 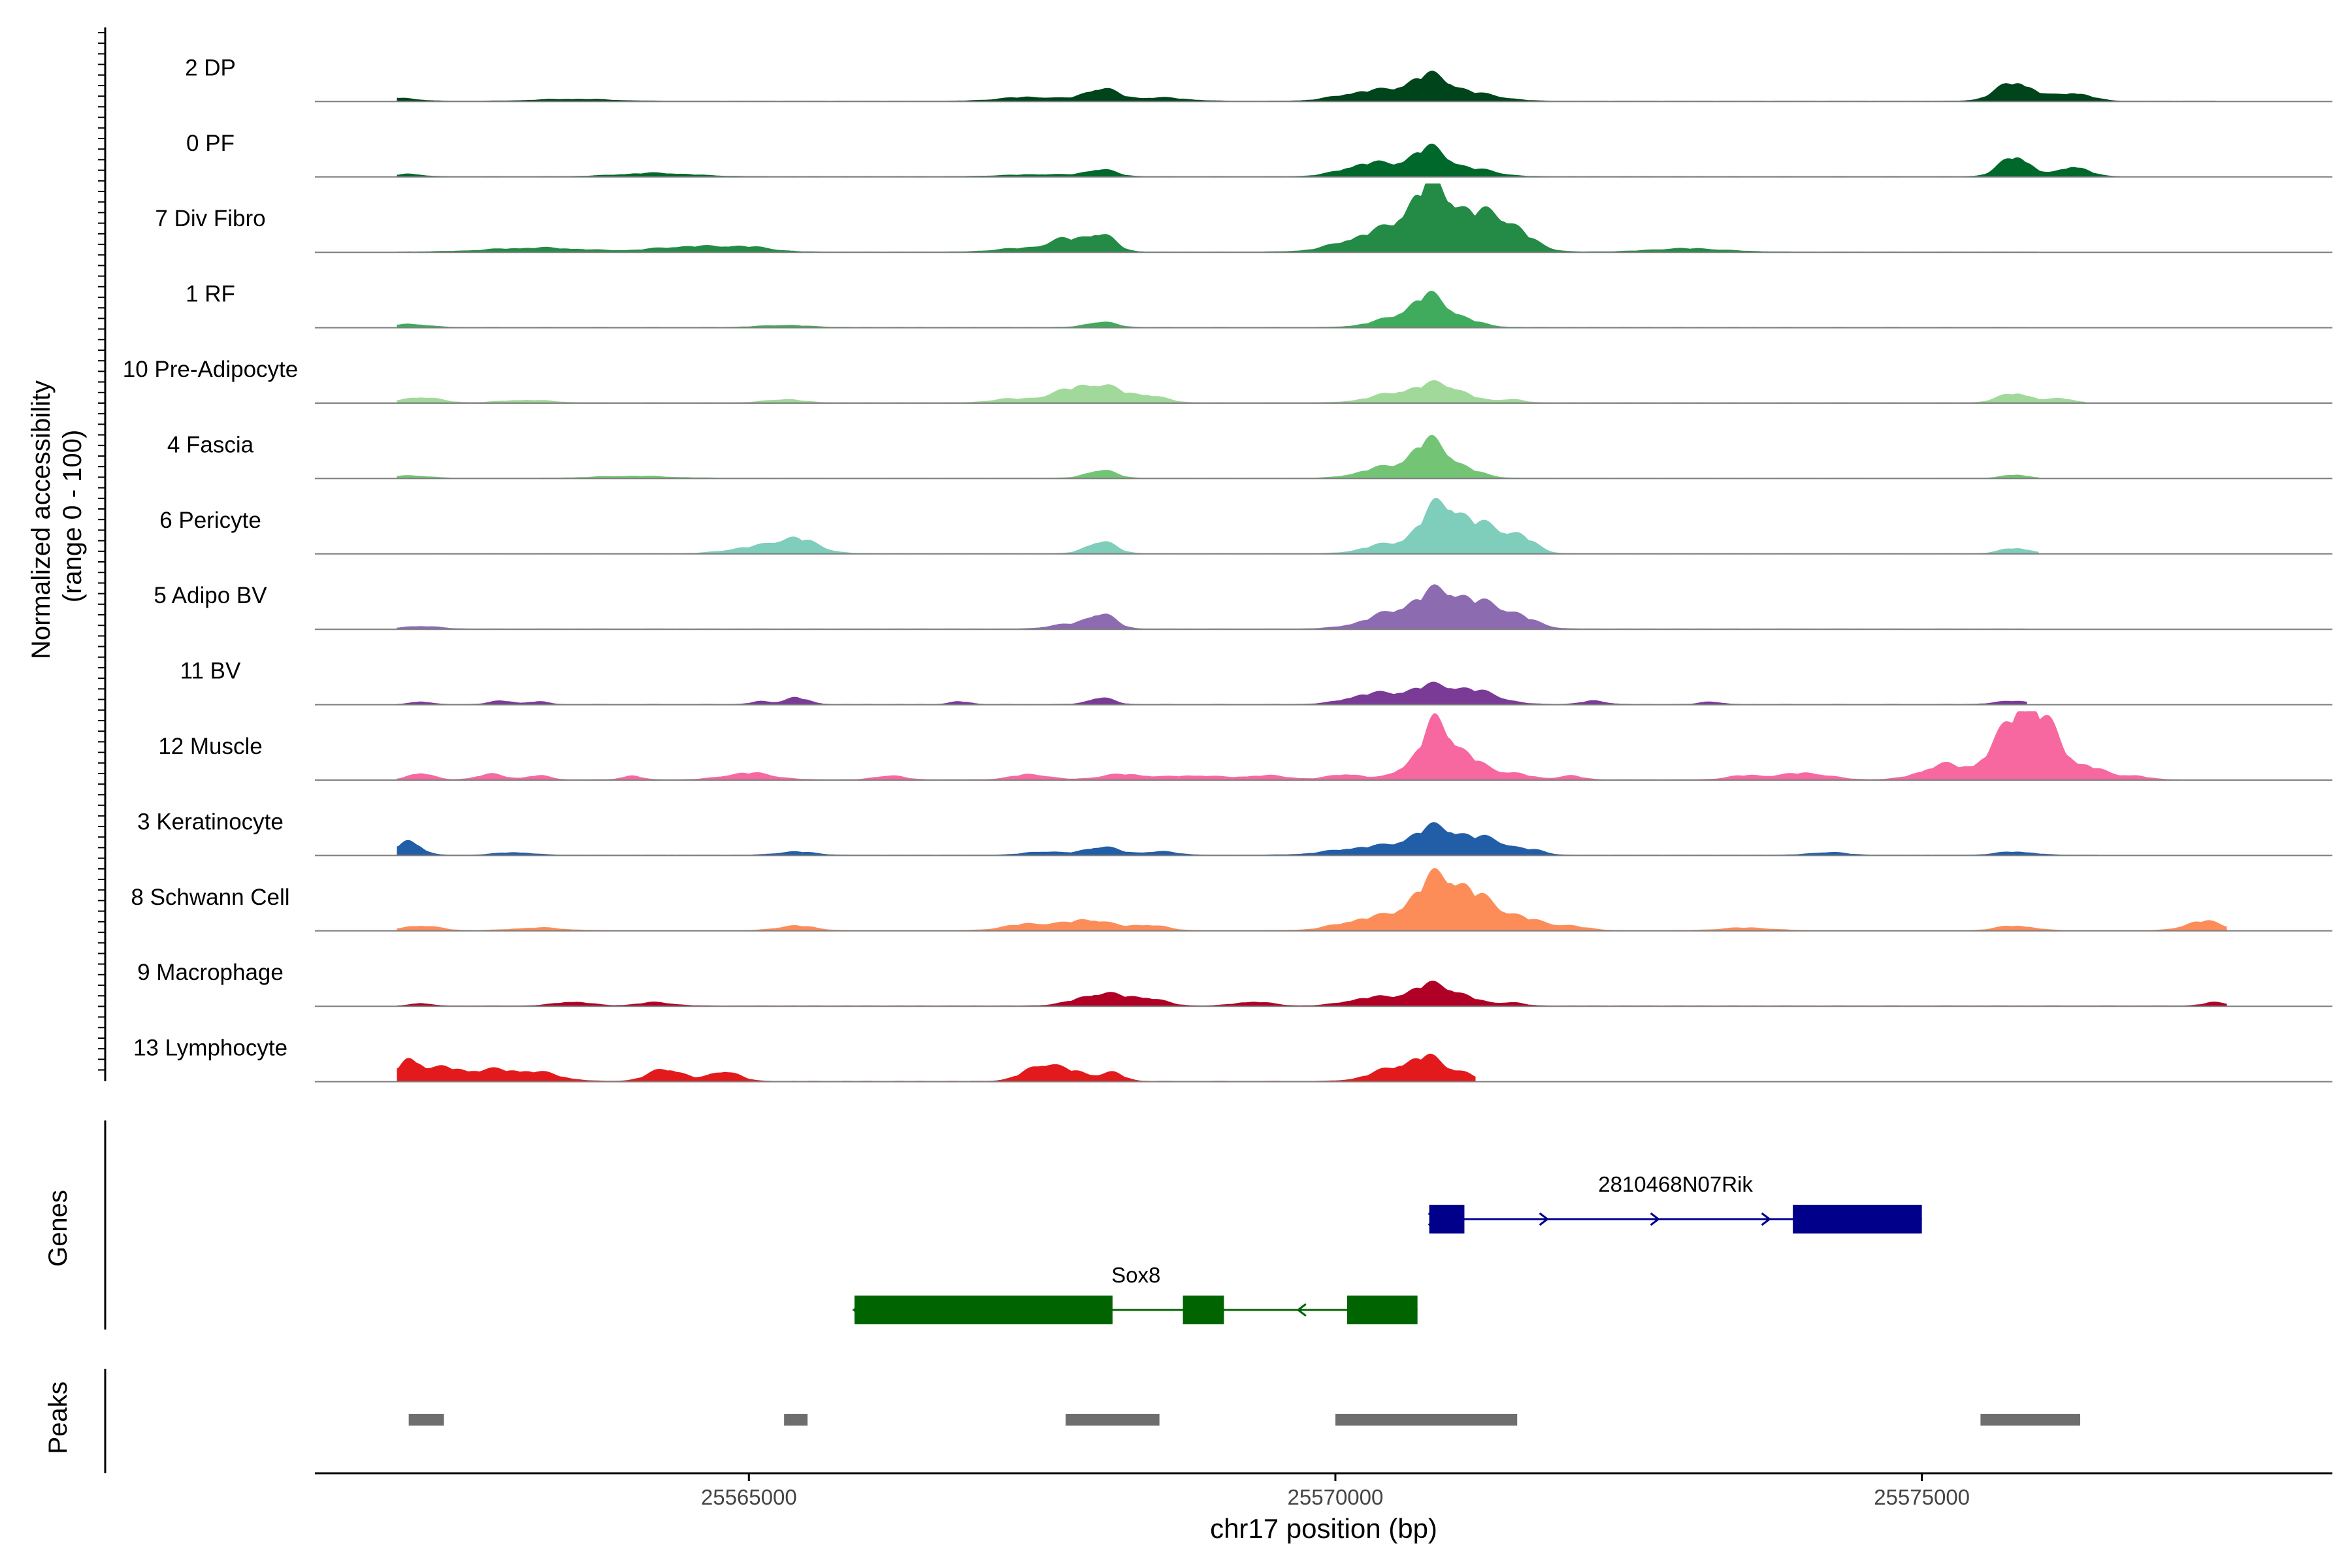 What do you see at coordinates (210, 67) in the screenshot?
I see `track-label: 2 DP` at bounding box center [210, 67].